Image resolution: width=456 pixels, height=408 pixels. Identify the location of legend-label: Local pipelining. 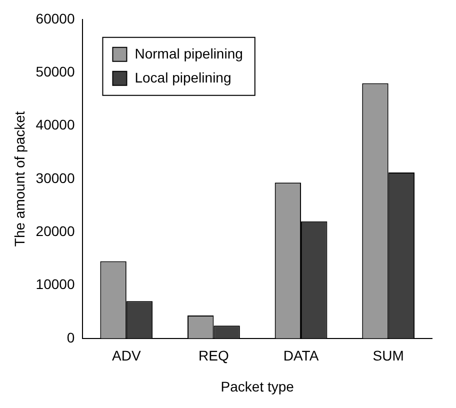
(183, 77).